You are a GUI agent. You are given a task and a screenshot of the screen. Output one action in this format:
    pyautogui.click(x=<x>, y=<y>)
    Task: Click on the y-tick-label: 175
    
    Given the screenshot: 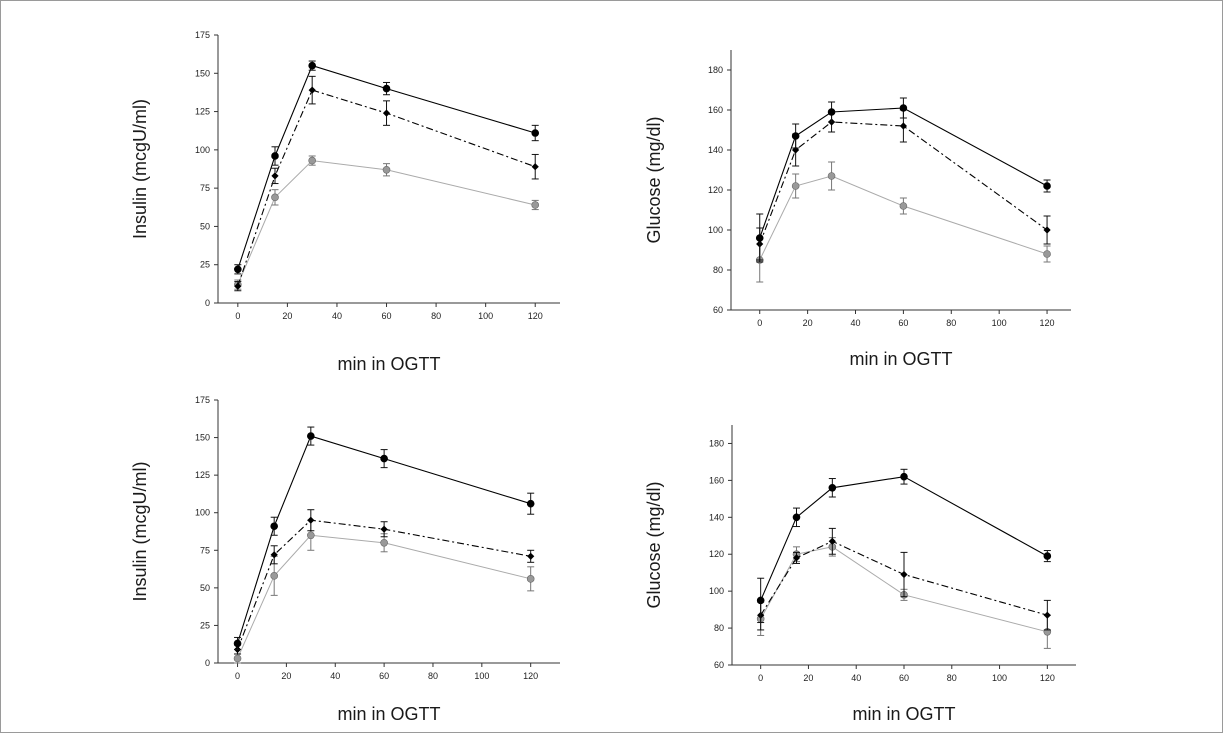 What is the action you would take?
    pyautogui.click(x=202, y=400)
    